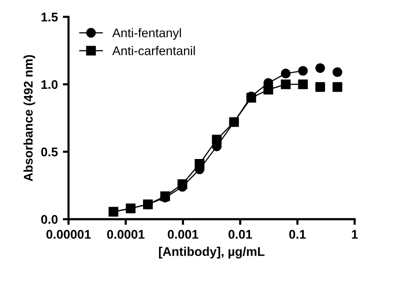  I want to click on x-tick-label: 0.0001, so click(126, 234).